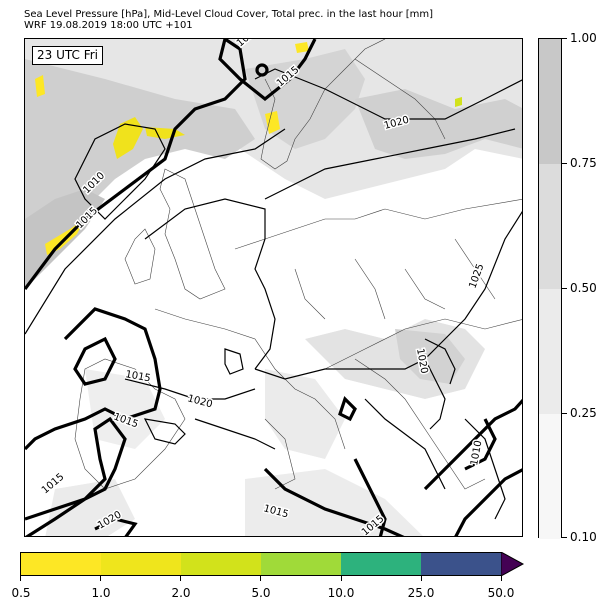 The width and height of the screenshot is (613, 610). What do you see at coordinates (583, 537) in the screenshot?
I see `cloud-cover-tick-label: 0.10` at bounding box center [583, 537].